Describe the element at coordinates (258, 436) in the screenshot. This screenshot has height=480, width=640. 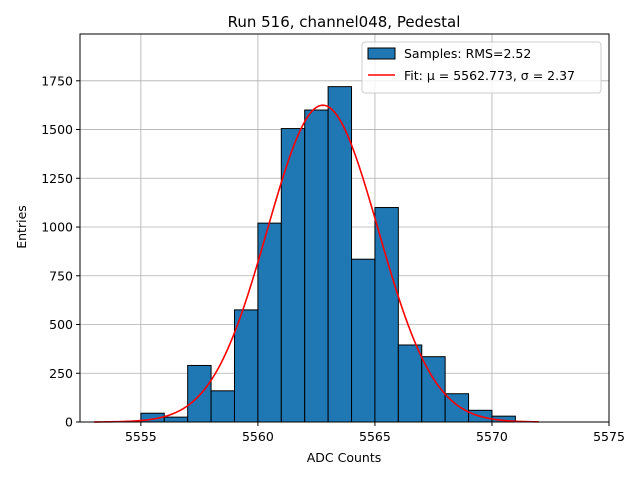
I see `x-tick-label-1: 5560` at that location.